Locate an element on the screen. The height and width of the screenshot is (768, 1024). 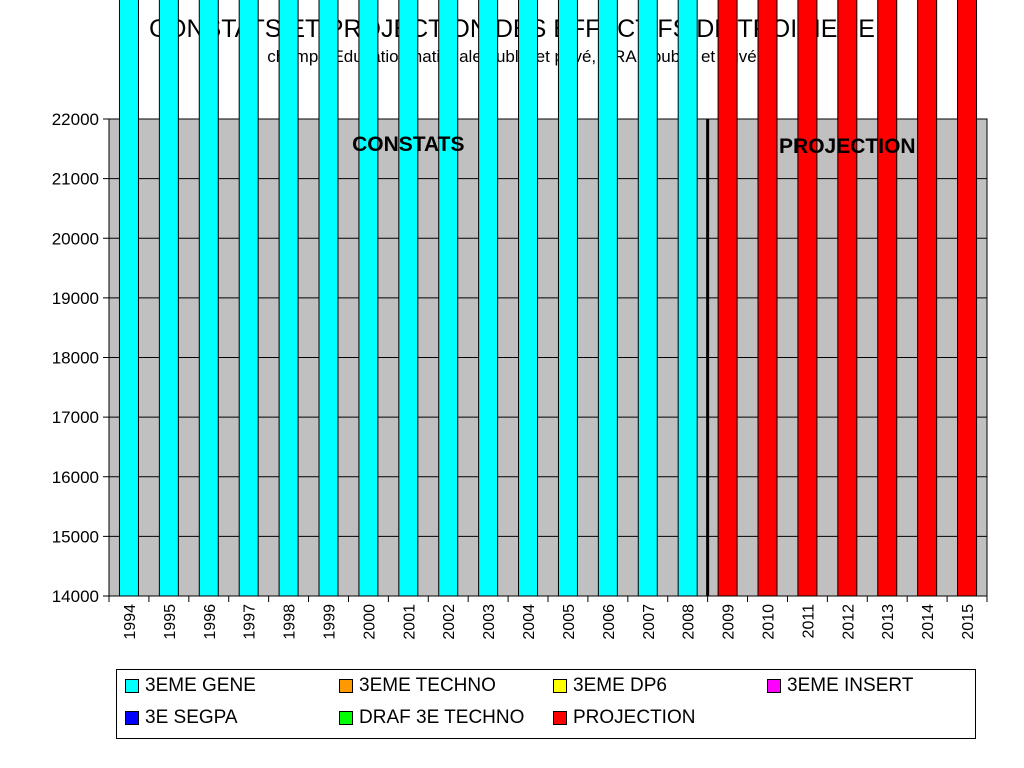
legend-item: PROJECTION is located at coordinates (624, 718).